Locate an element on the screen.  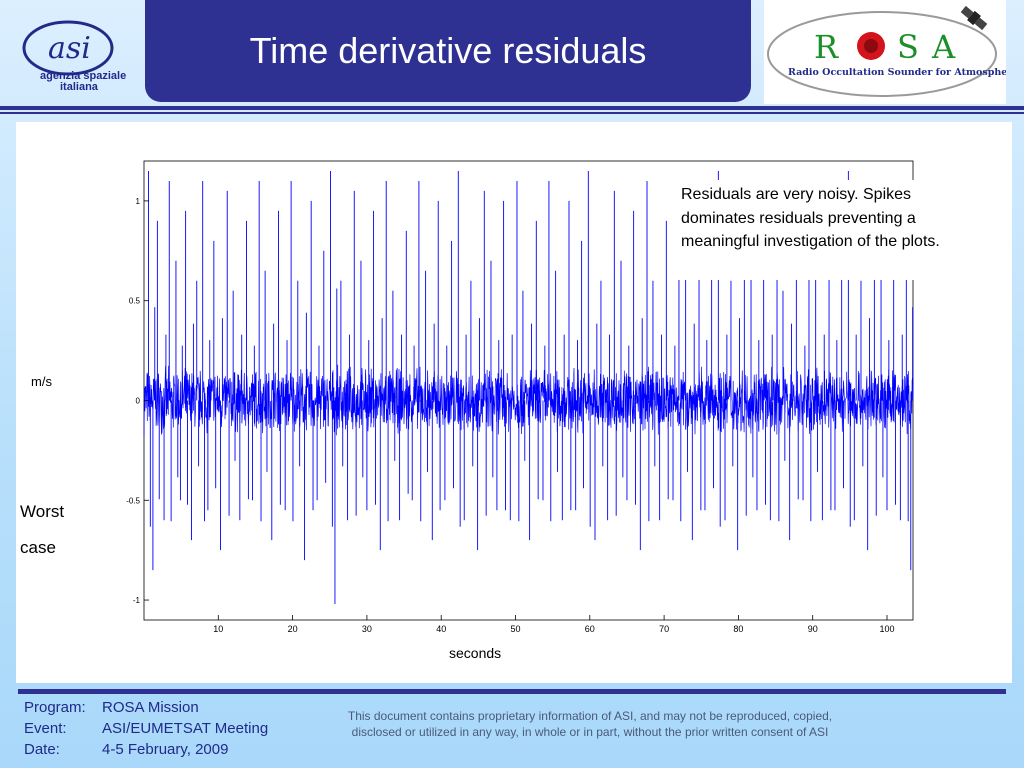
y-tick-label: -1 is located at coordinates (137, 600).